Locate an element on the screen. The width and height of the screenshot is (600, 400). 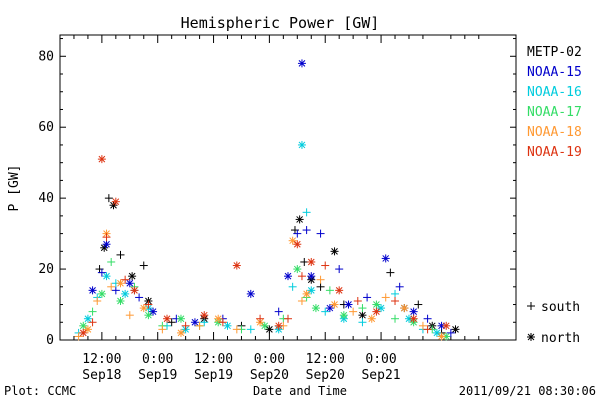
legend-entry-noaa-16: NOAA-16 is located at coordinates (554, 92).